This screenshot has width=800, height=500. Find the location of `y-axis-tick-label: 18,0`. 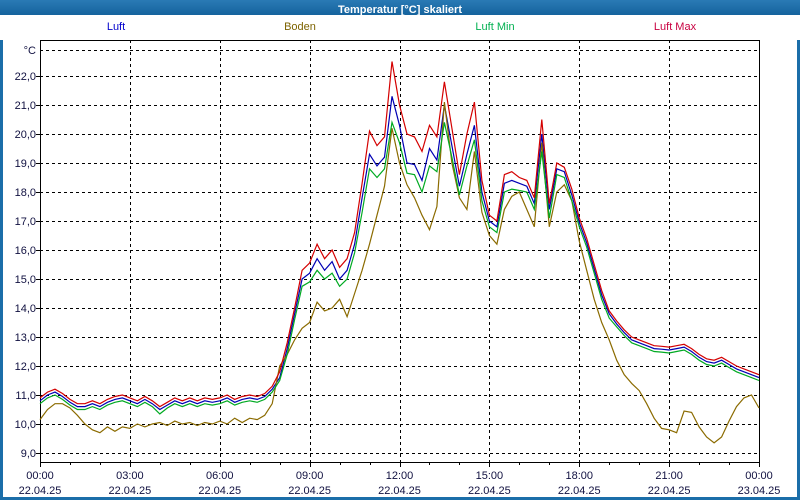

y-axis-tick-label: 18,0 is located at coordinates (25, 193).